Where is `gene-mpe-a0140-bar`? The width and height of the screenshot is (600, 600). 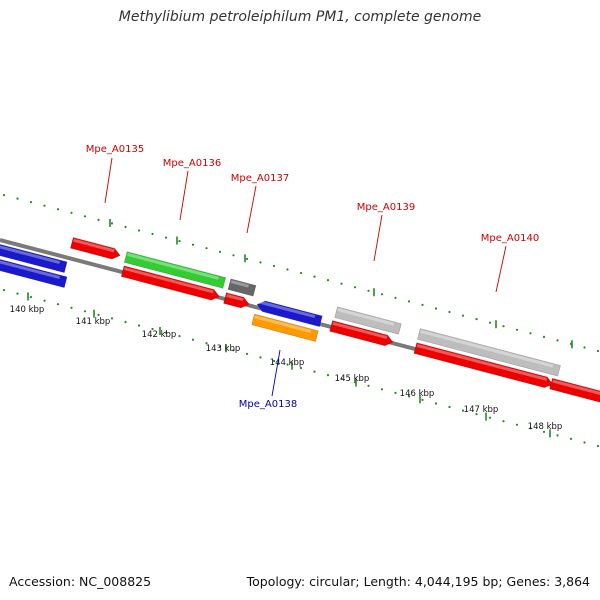
gene-mpe-a0140-bar is located at coordinates (489, 352).